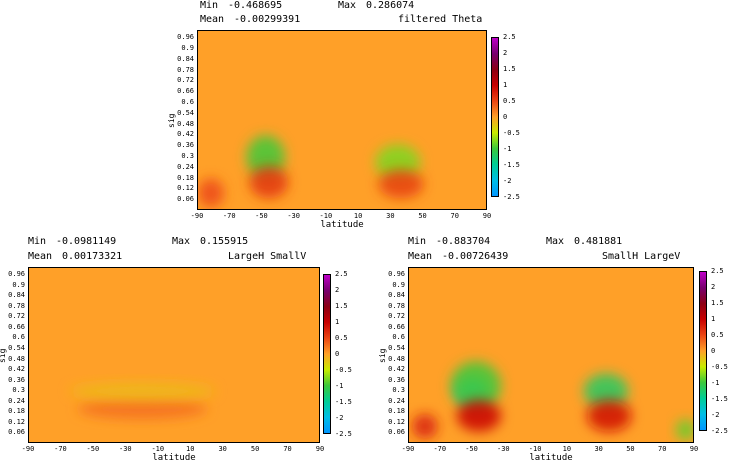 Image resolution: width=729 pixels, height=467 pixels. Describe the element at coordinates (509, 37) in the screenshot. I see `colorbar-tick-label: 2.5` at that location.